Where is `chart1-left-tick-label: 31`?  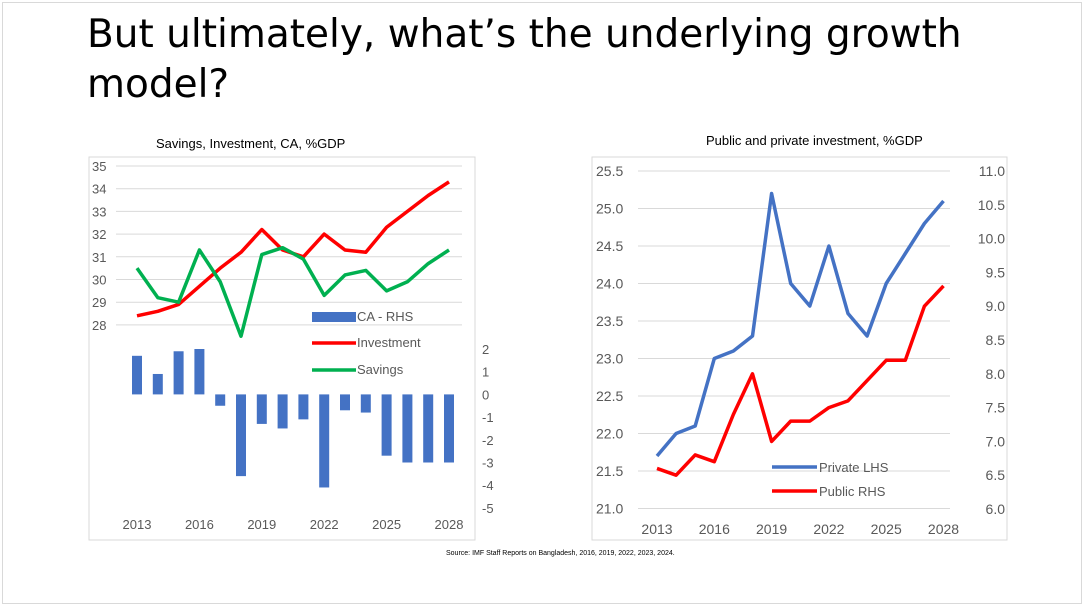
chart1-left-tick-label: 31 is located at coordinates (99, 257).